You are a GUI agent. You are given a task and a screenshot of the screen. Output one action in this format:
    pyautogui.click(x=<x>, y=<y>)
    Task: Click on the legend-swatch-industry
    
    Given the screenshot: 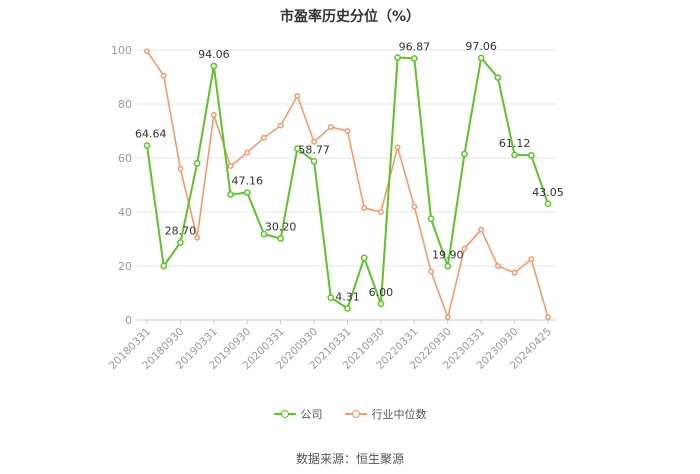 What is the action you would take?
    pyautogui.click(x=355, y=414)
    